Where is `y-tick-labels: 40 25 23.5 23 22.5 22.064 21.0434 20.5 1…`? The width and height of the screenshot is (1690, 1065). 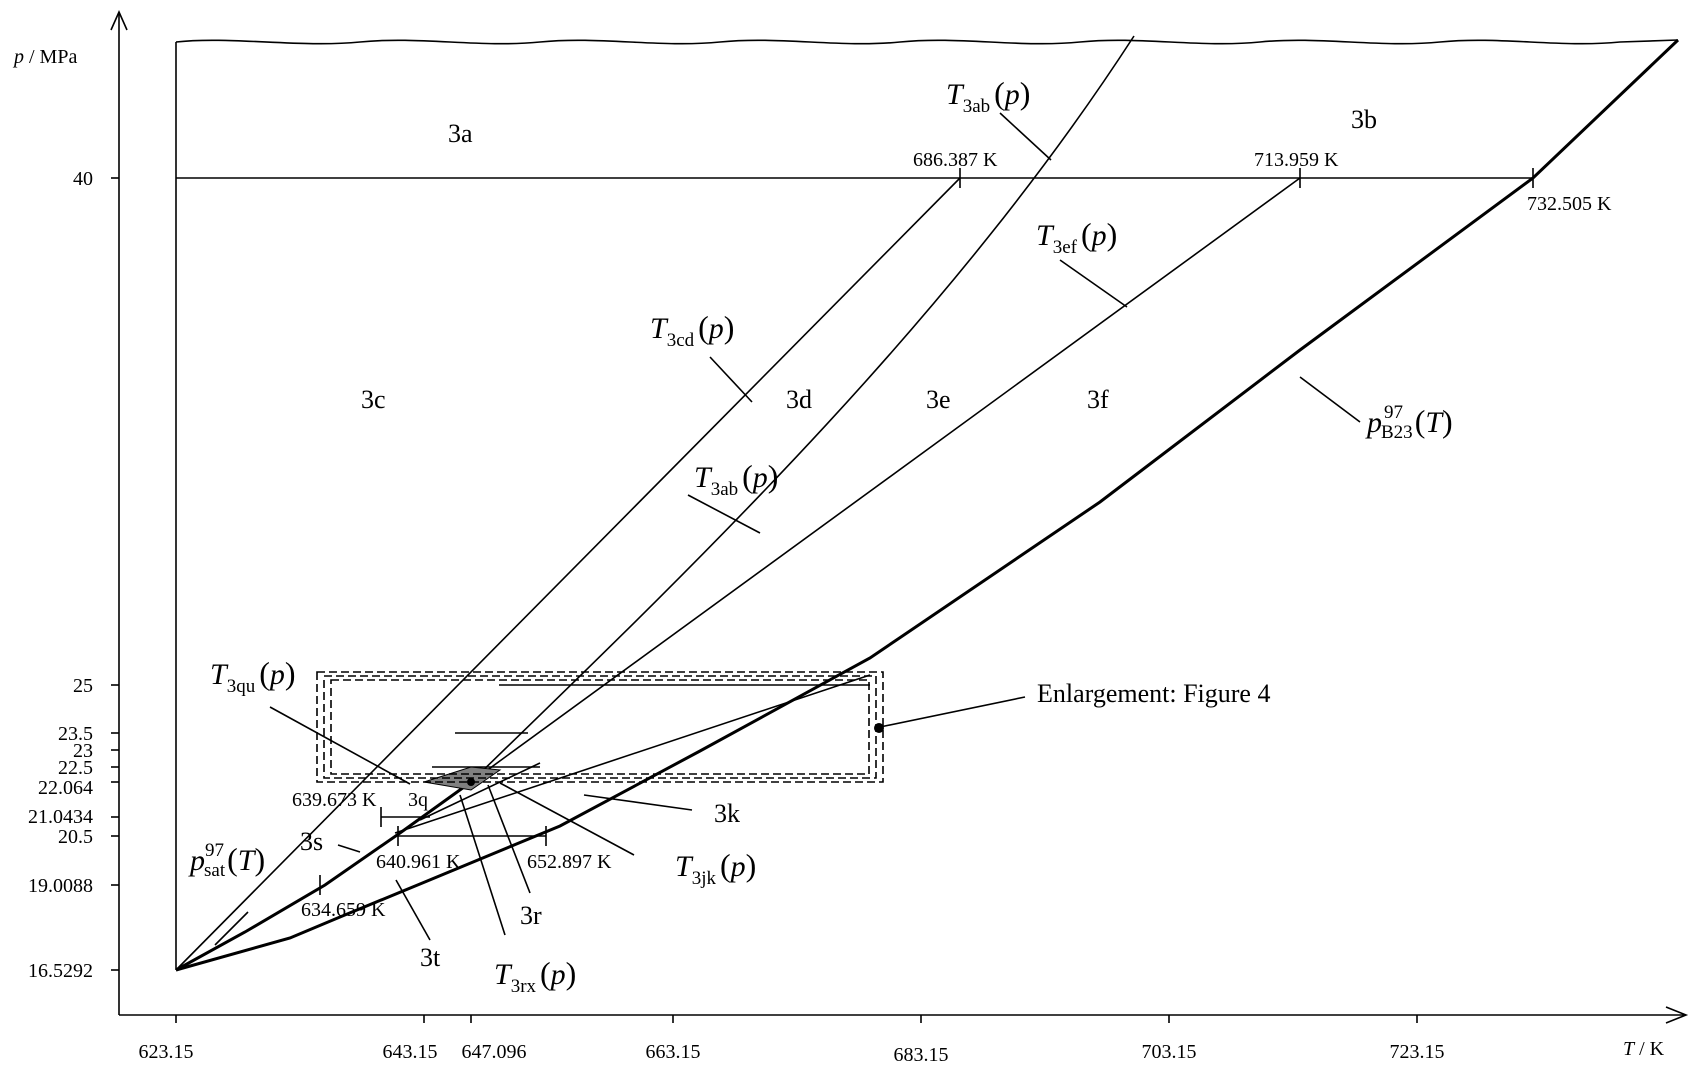
y-tick-labels: 40 25 23.5 23 22.5 22.064 21.0434 20.5 1… is located at coordinates (60, 575).